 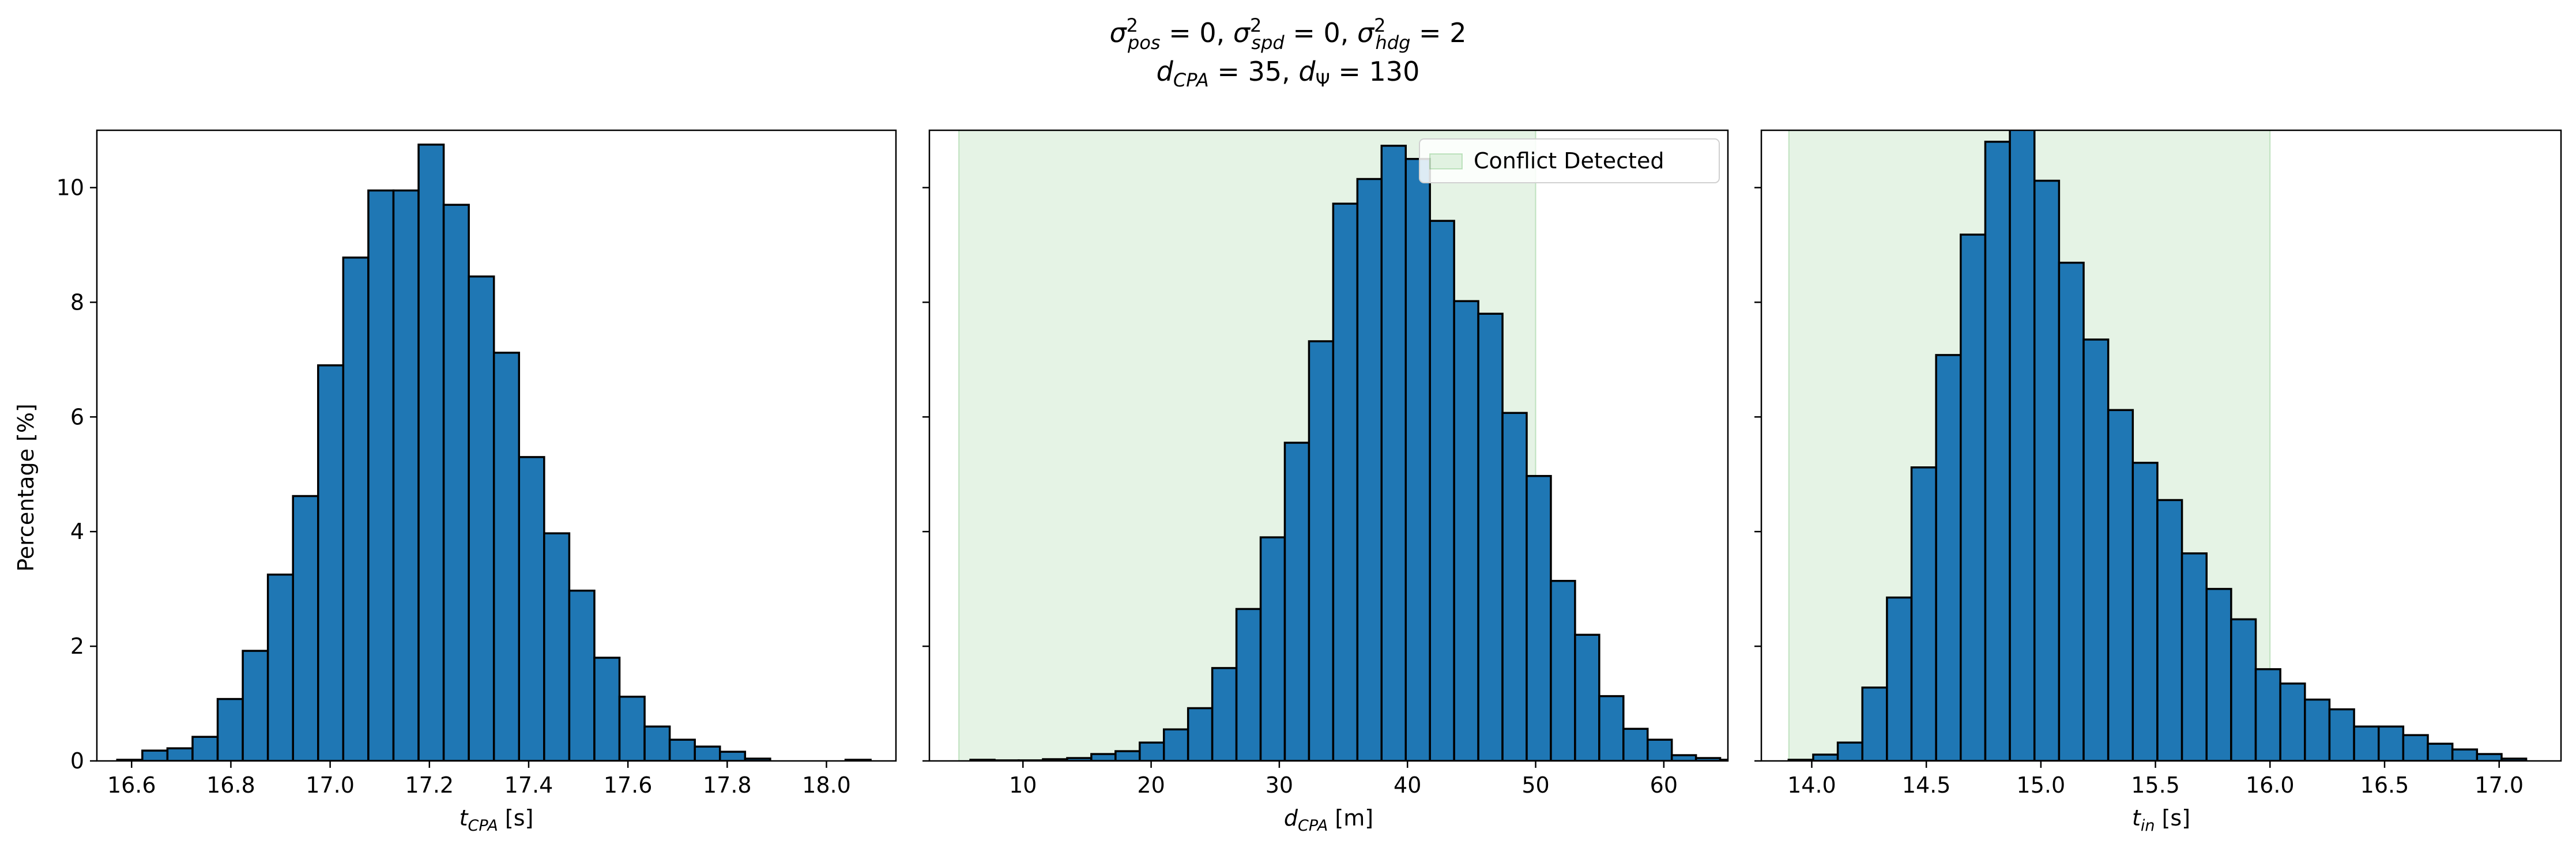 What do you see at coordinates (1926, 785) in the screenshot?
I see `x-tick-label: 14.5` at bounding box center [1926, 785].